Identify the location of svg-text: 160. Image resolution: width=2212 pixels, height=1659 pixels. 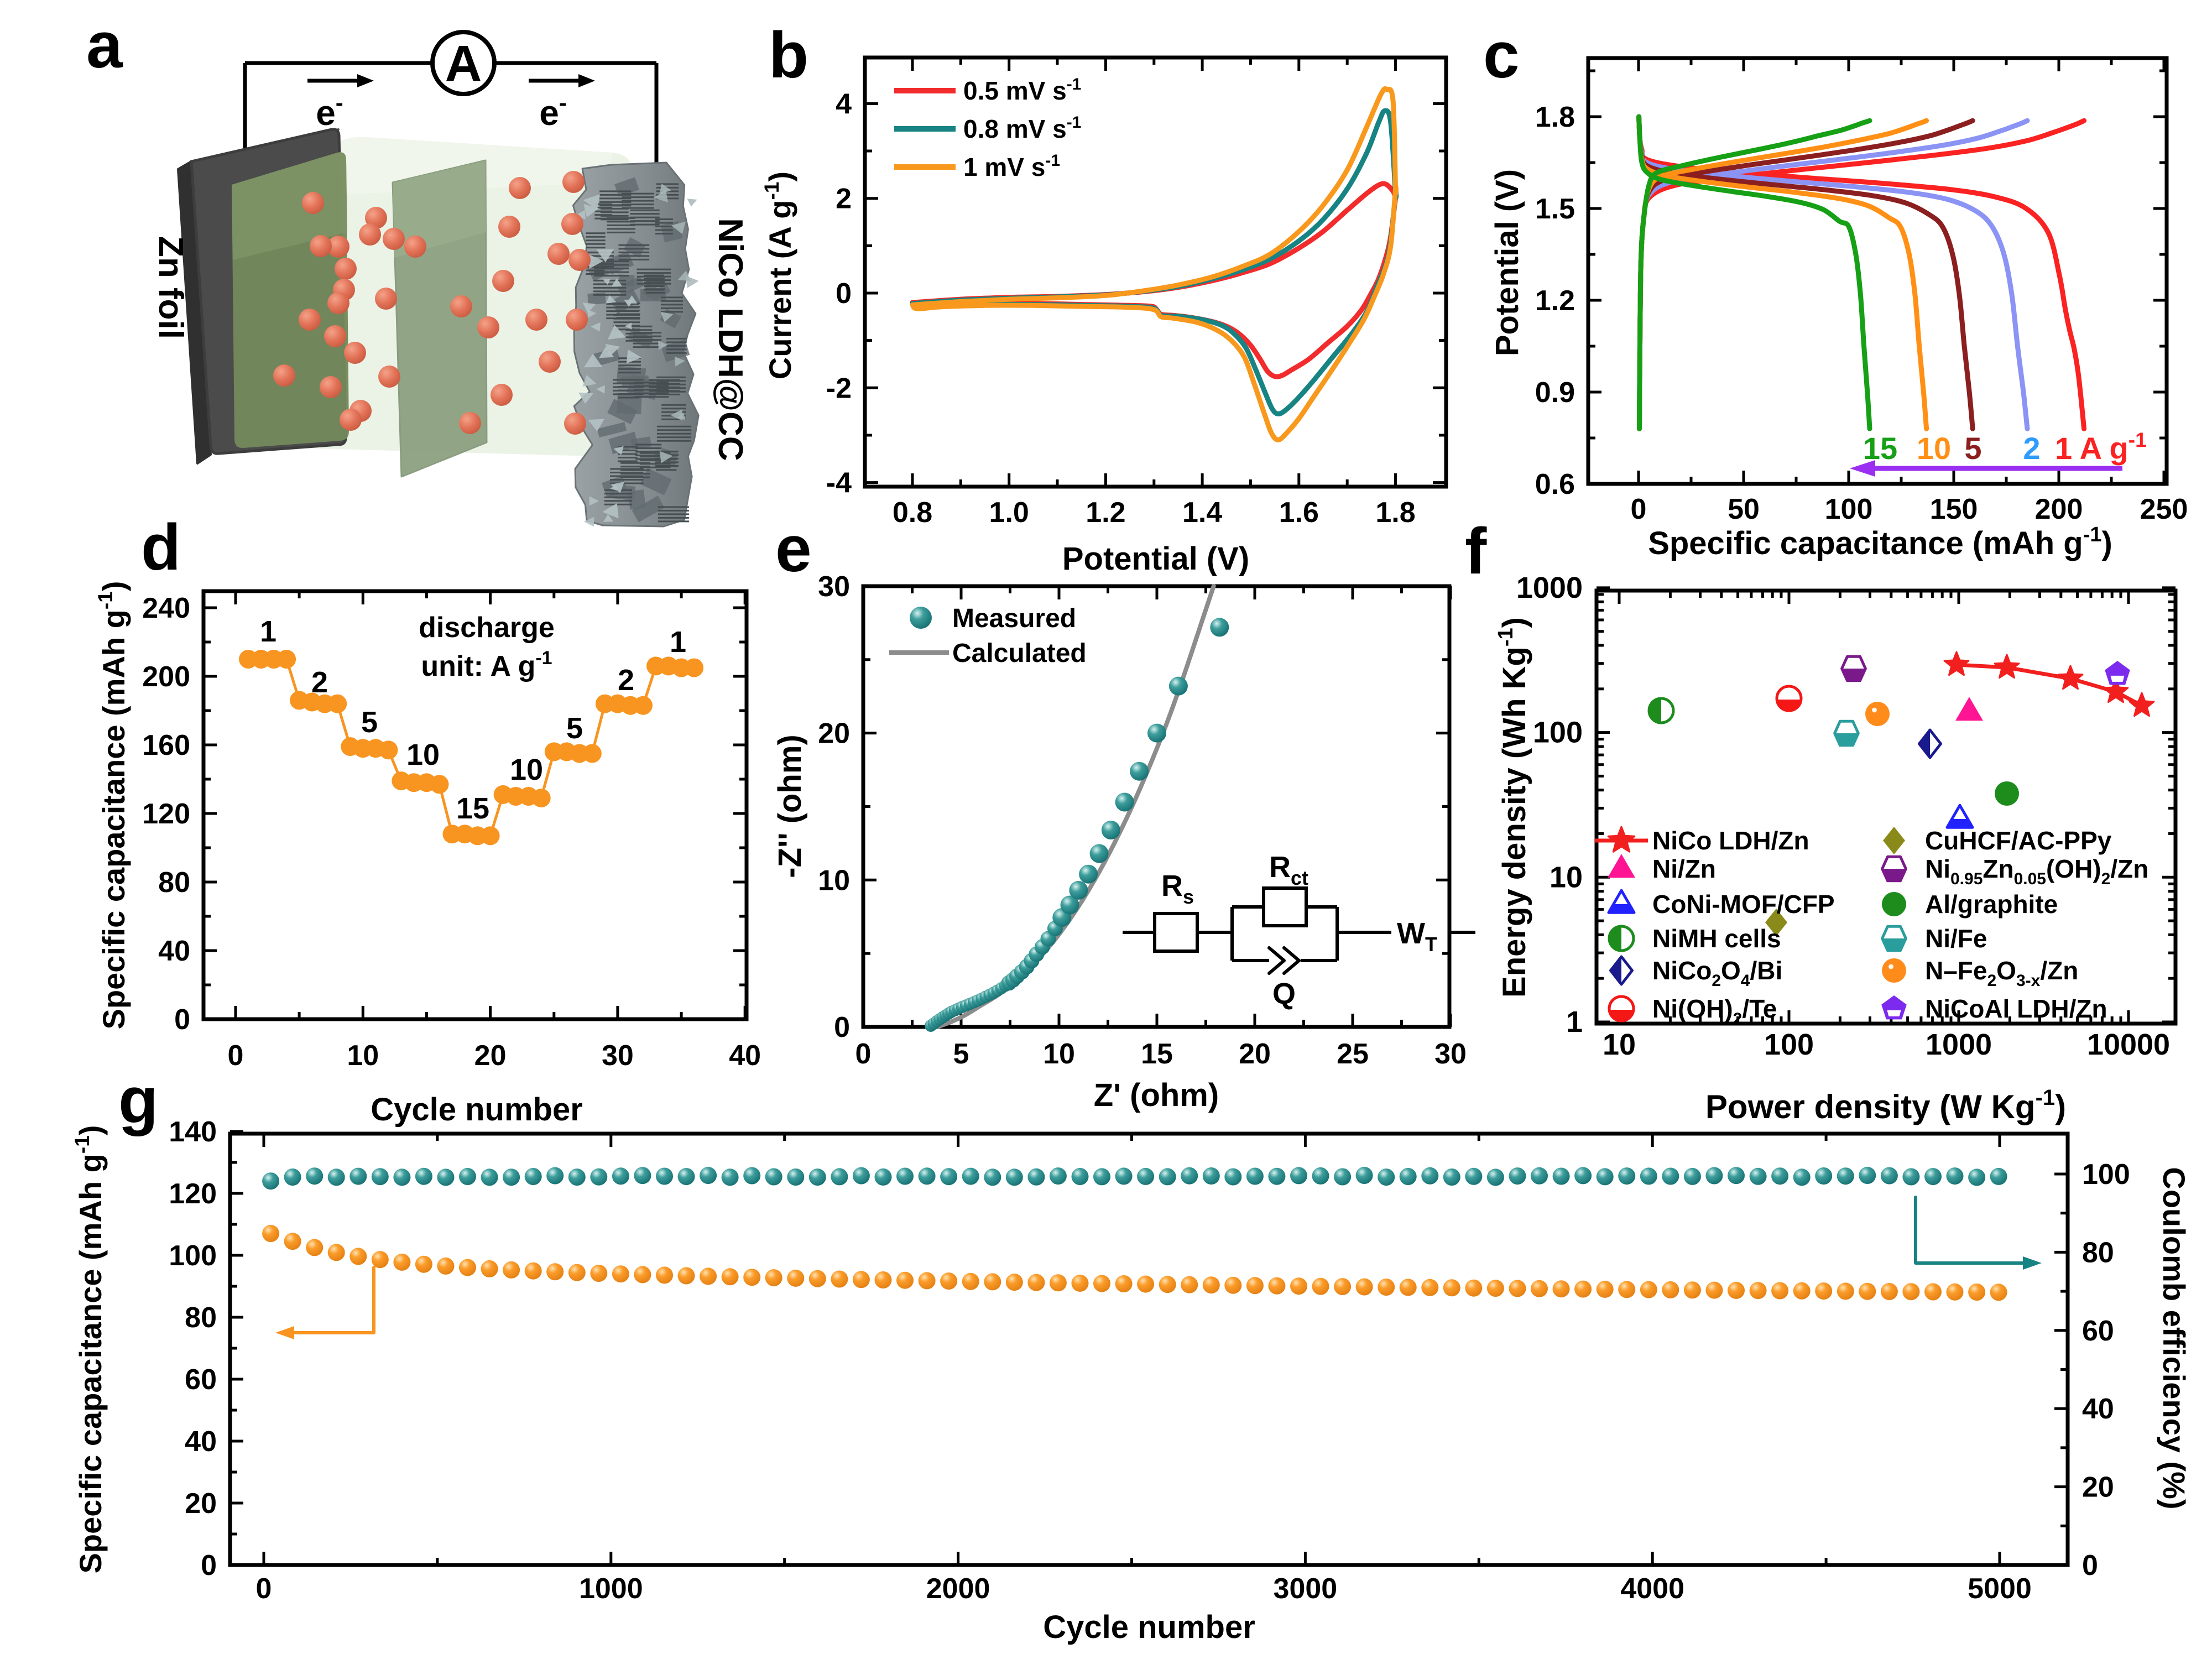
(166, 745).